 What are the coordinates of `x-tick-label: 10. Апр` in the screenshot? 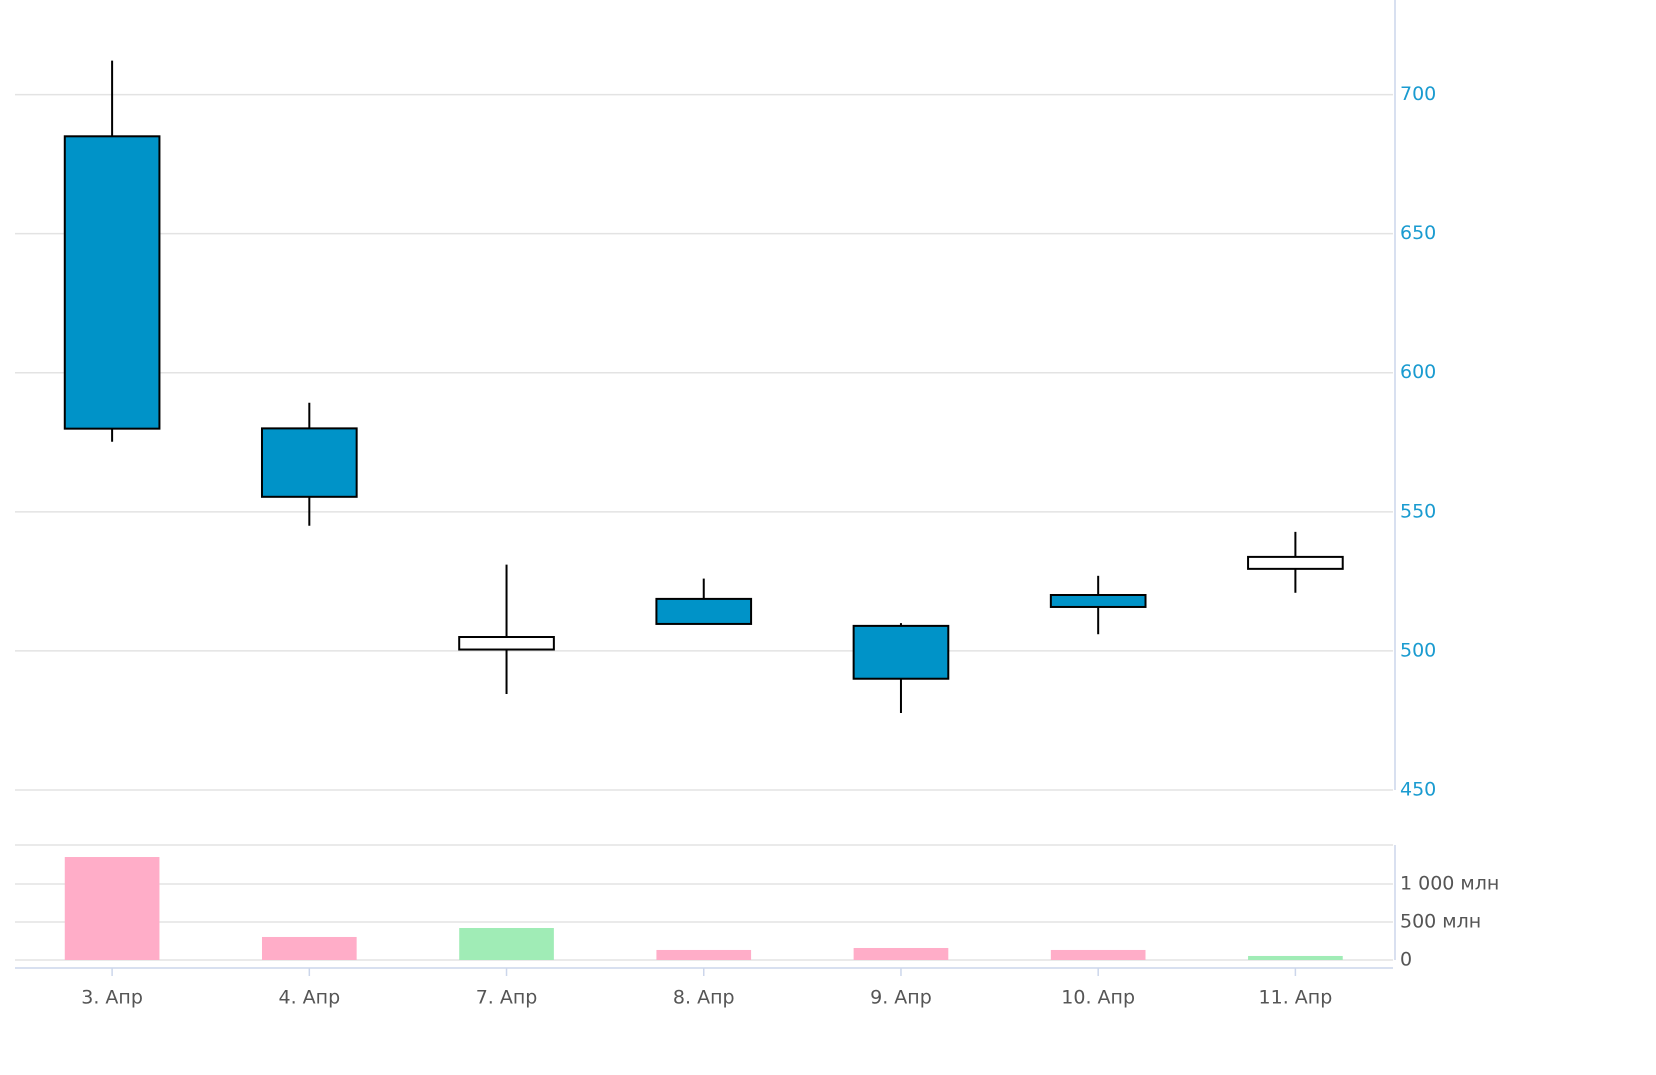 It's located at (1098, 998).